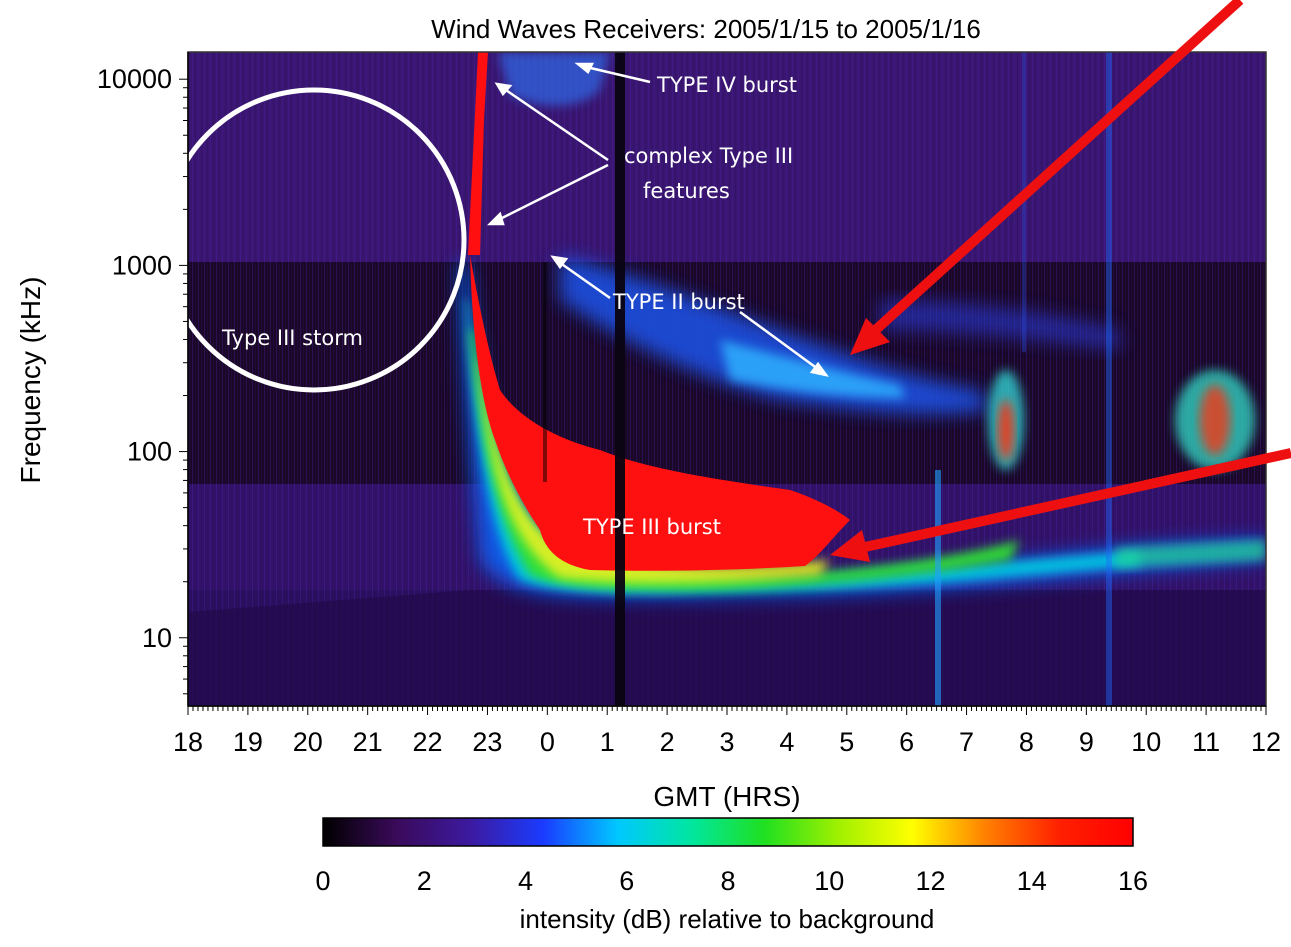  I want to click on arrow-complex-upper, so click(554, 123).